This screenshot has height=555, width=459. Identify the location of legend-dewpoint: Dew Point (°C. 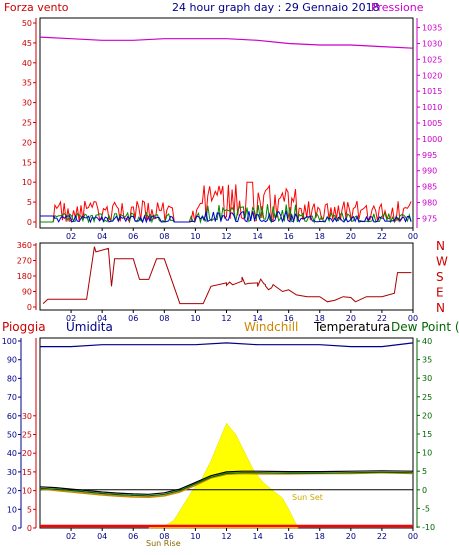
(425, 327).